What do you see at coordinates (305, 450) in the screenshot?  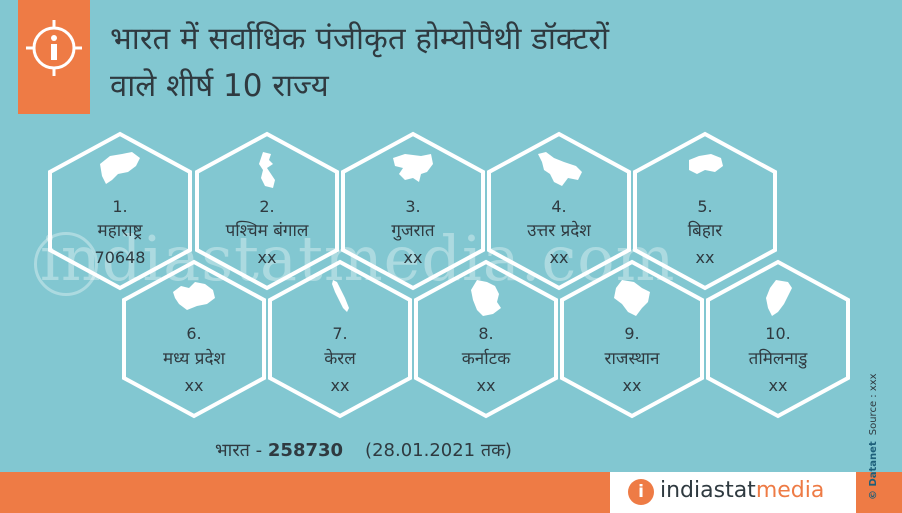 I see `total-value: 258730` at bounding box center [305, 450].